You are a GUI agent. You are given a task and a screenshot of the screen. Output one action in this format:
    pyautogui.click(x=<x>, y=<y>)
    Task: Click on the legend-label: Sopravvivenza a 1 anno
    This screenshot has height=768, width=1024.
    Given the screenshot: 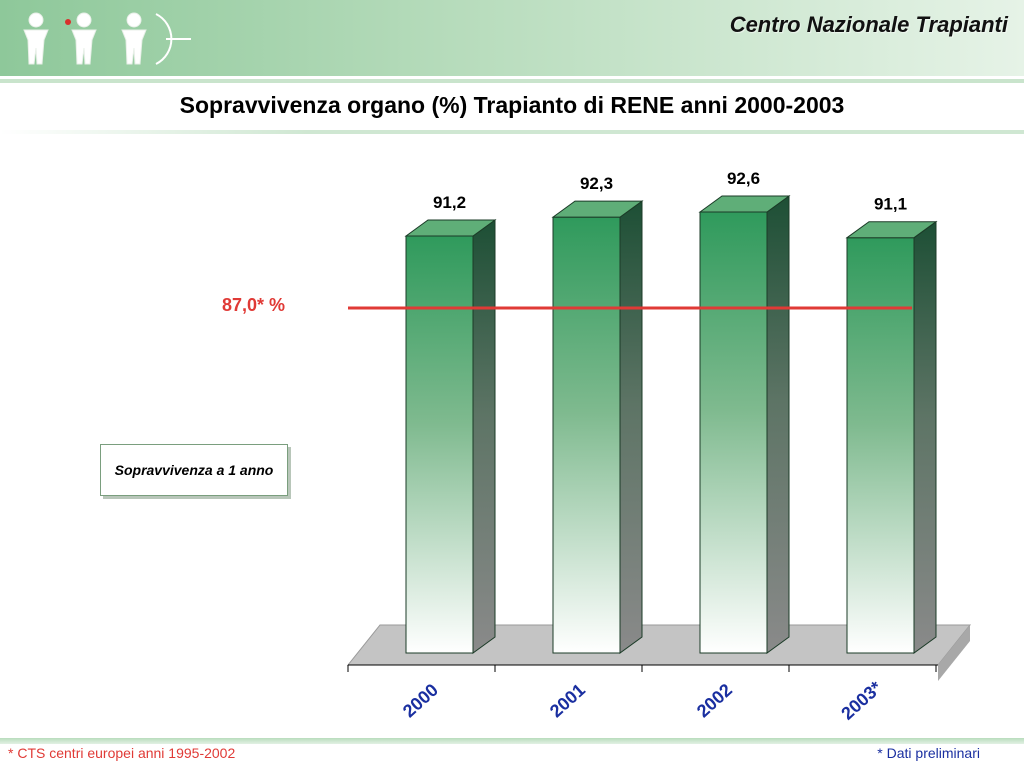 What is the action you would take?
    pyautogui.click(x=194, y=469)
    